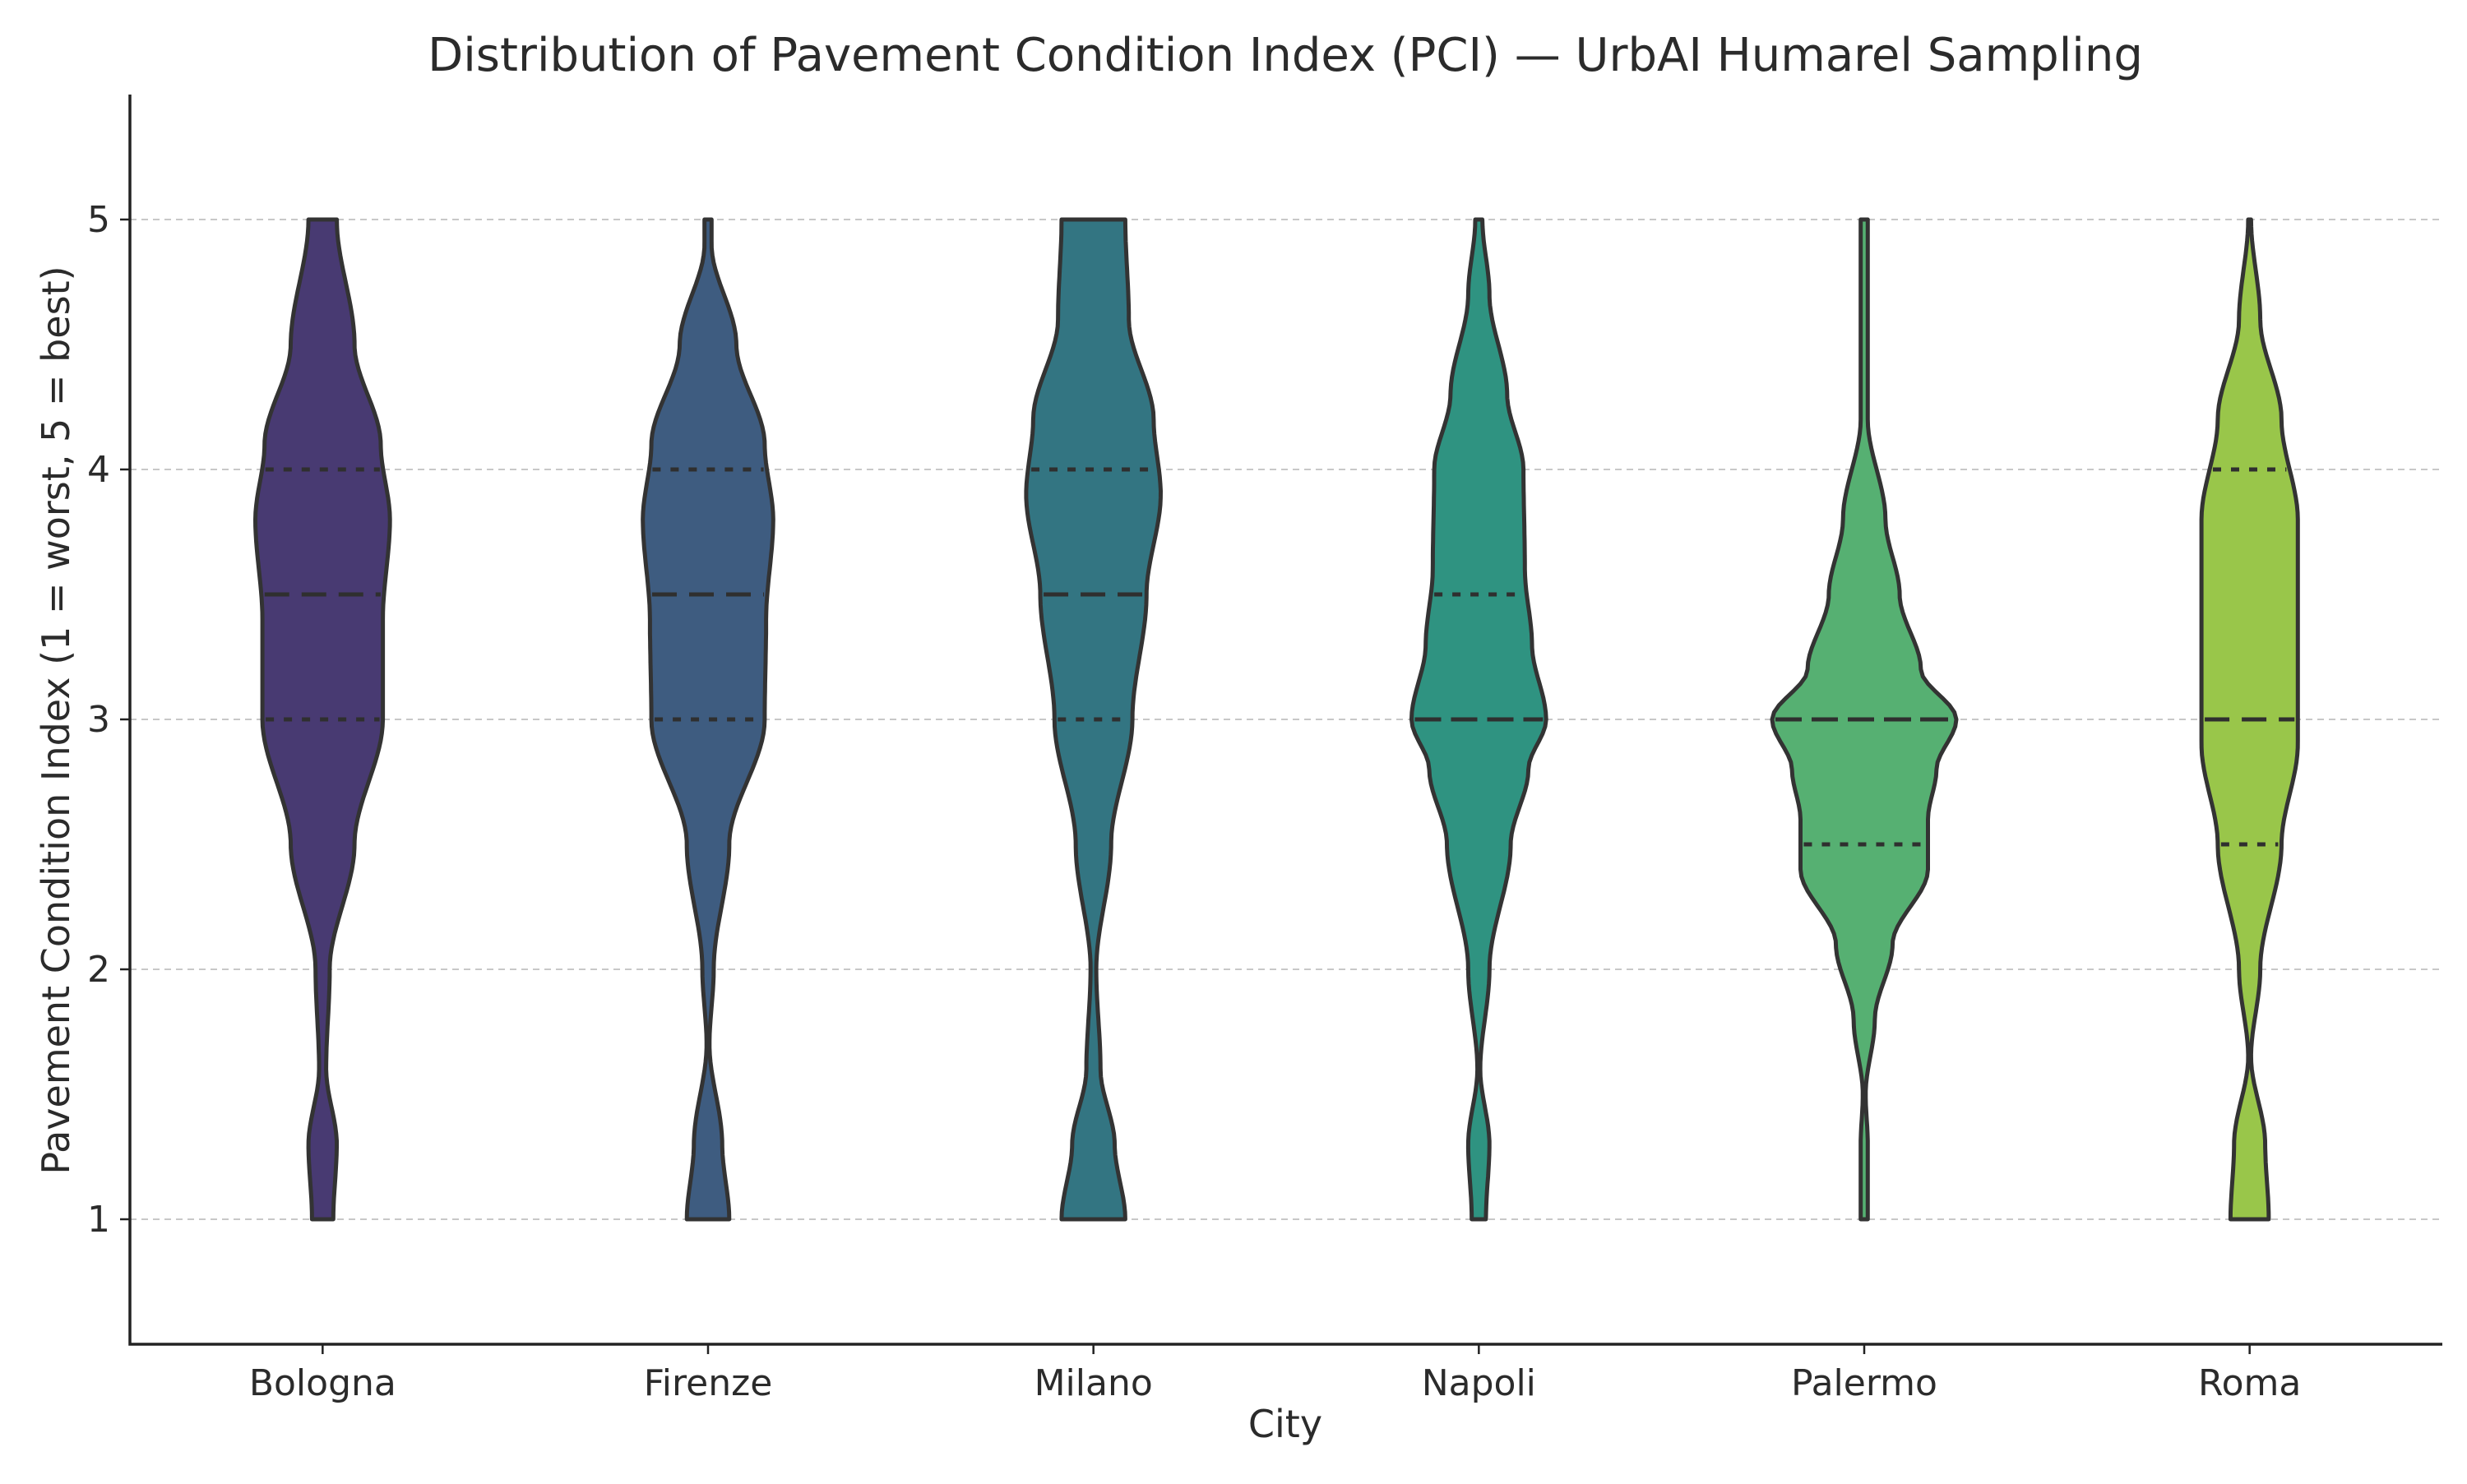  Describe the element at coordinates (708, 1383) in the screenshot. I see `x-tick-label-firenze: Firenze` at that location.